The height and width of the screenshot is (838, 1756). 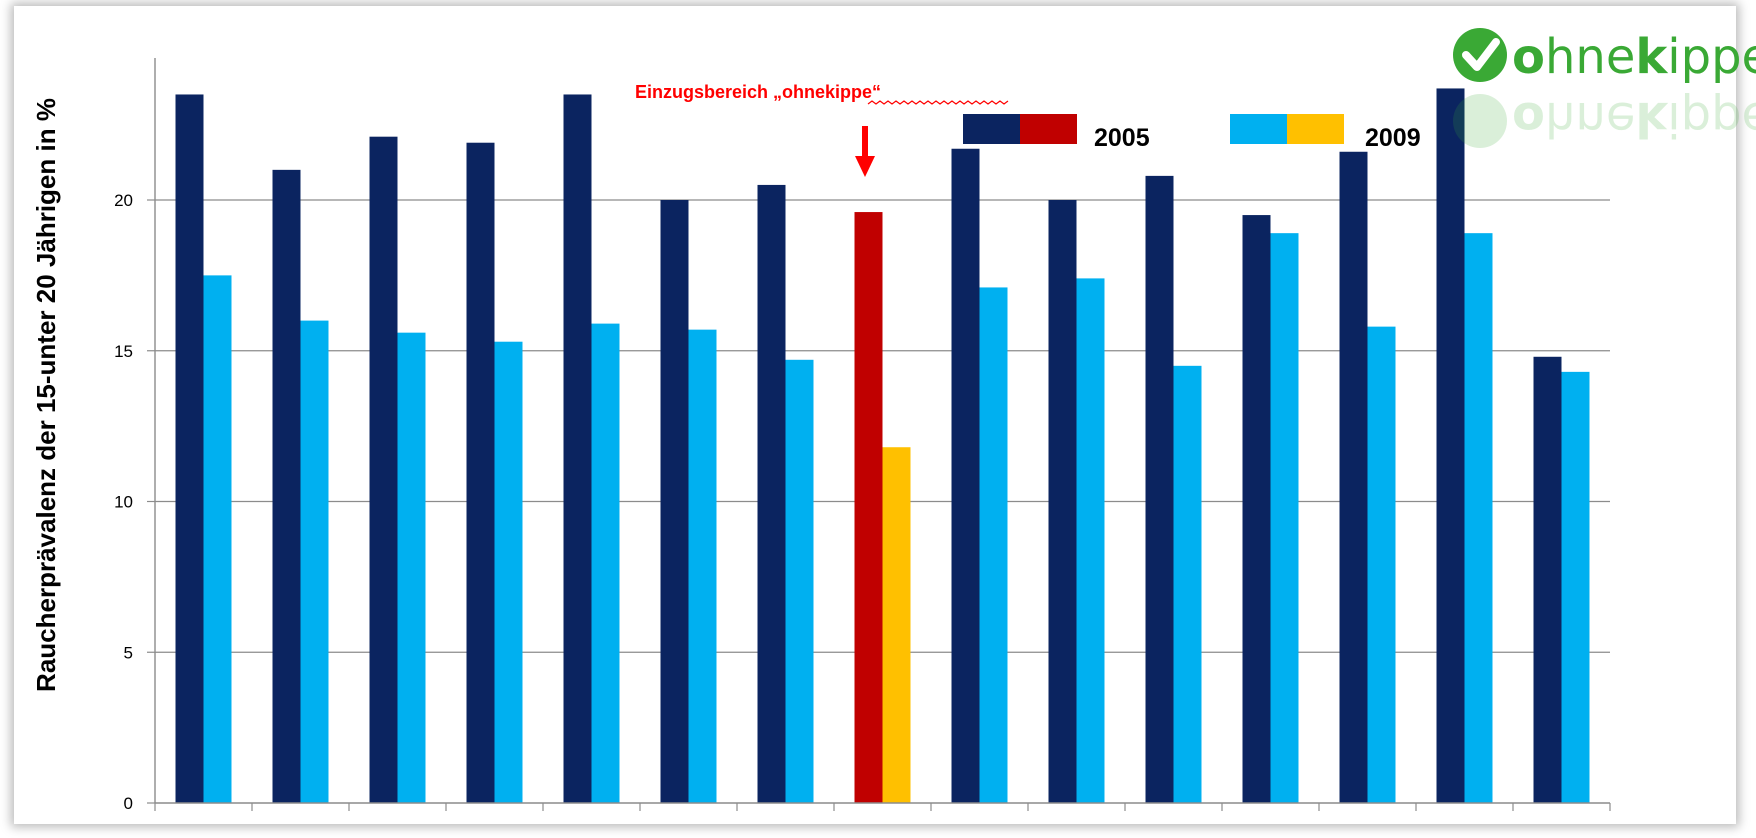 What do you see at coordinates (865, 151) in the screenshot?
I see `down-arrow-icon` at bounding box center [865, 151].